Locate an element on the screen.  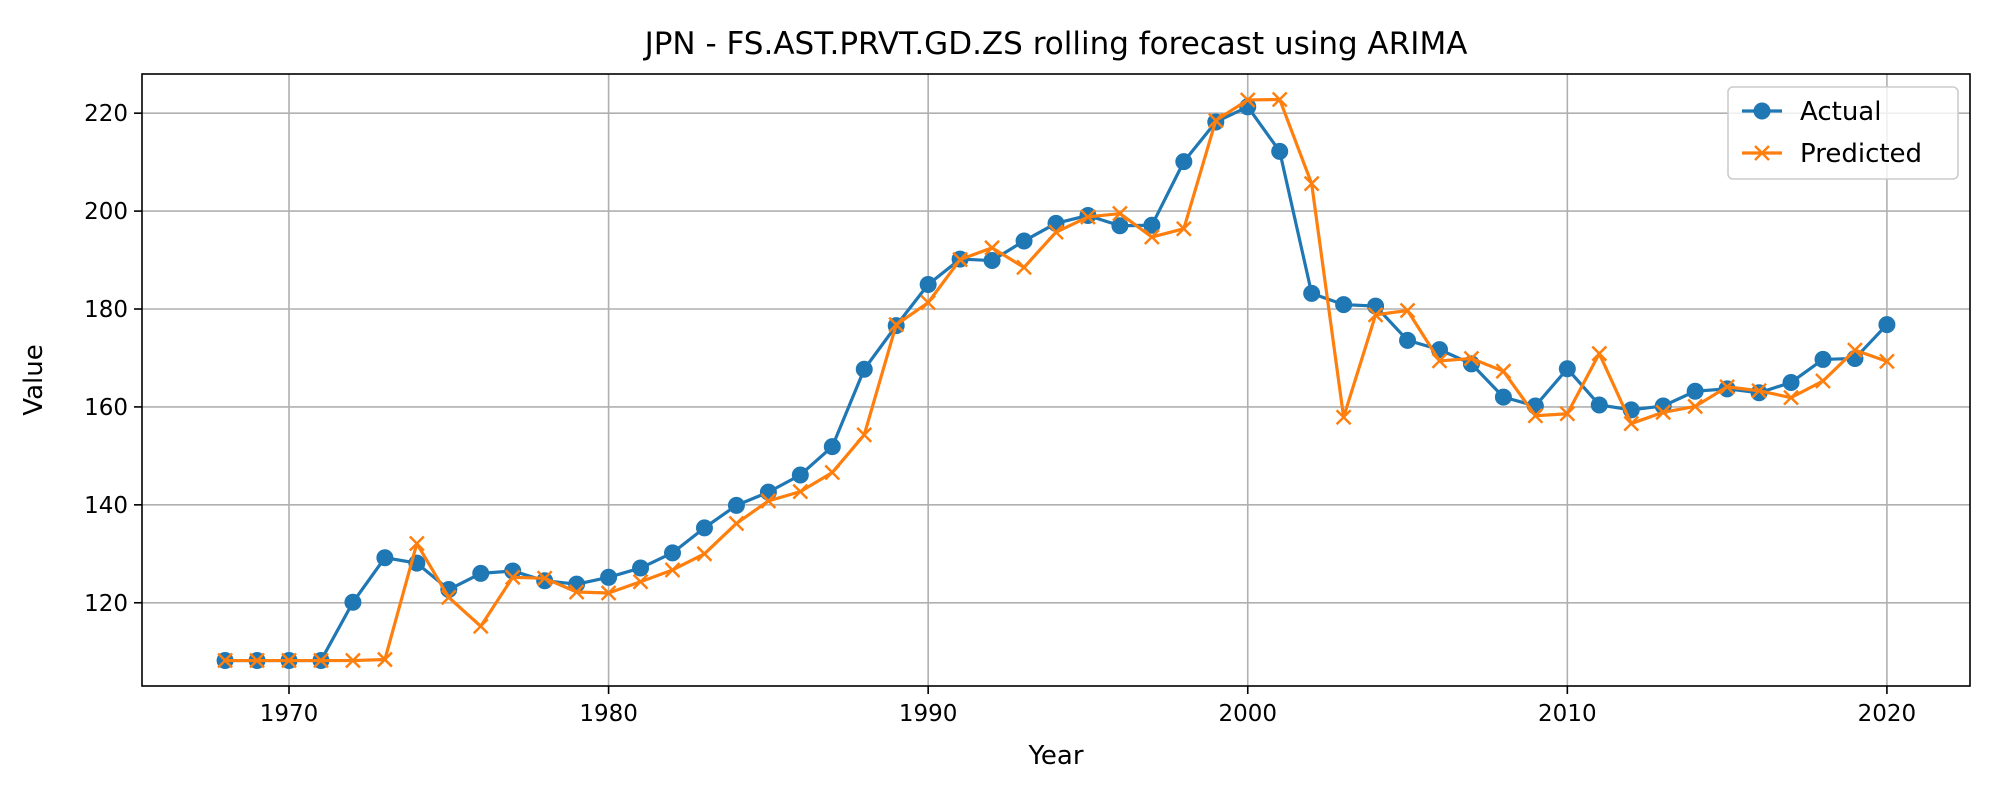
y-axis-label: Value is located at coordinates (34, 379).